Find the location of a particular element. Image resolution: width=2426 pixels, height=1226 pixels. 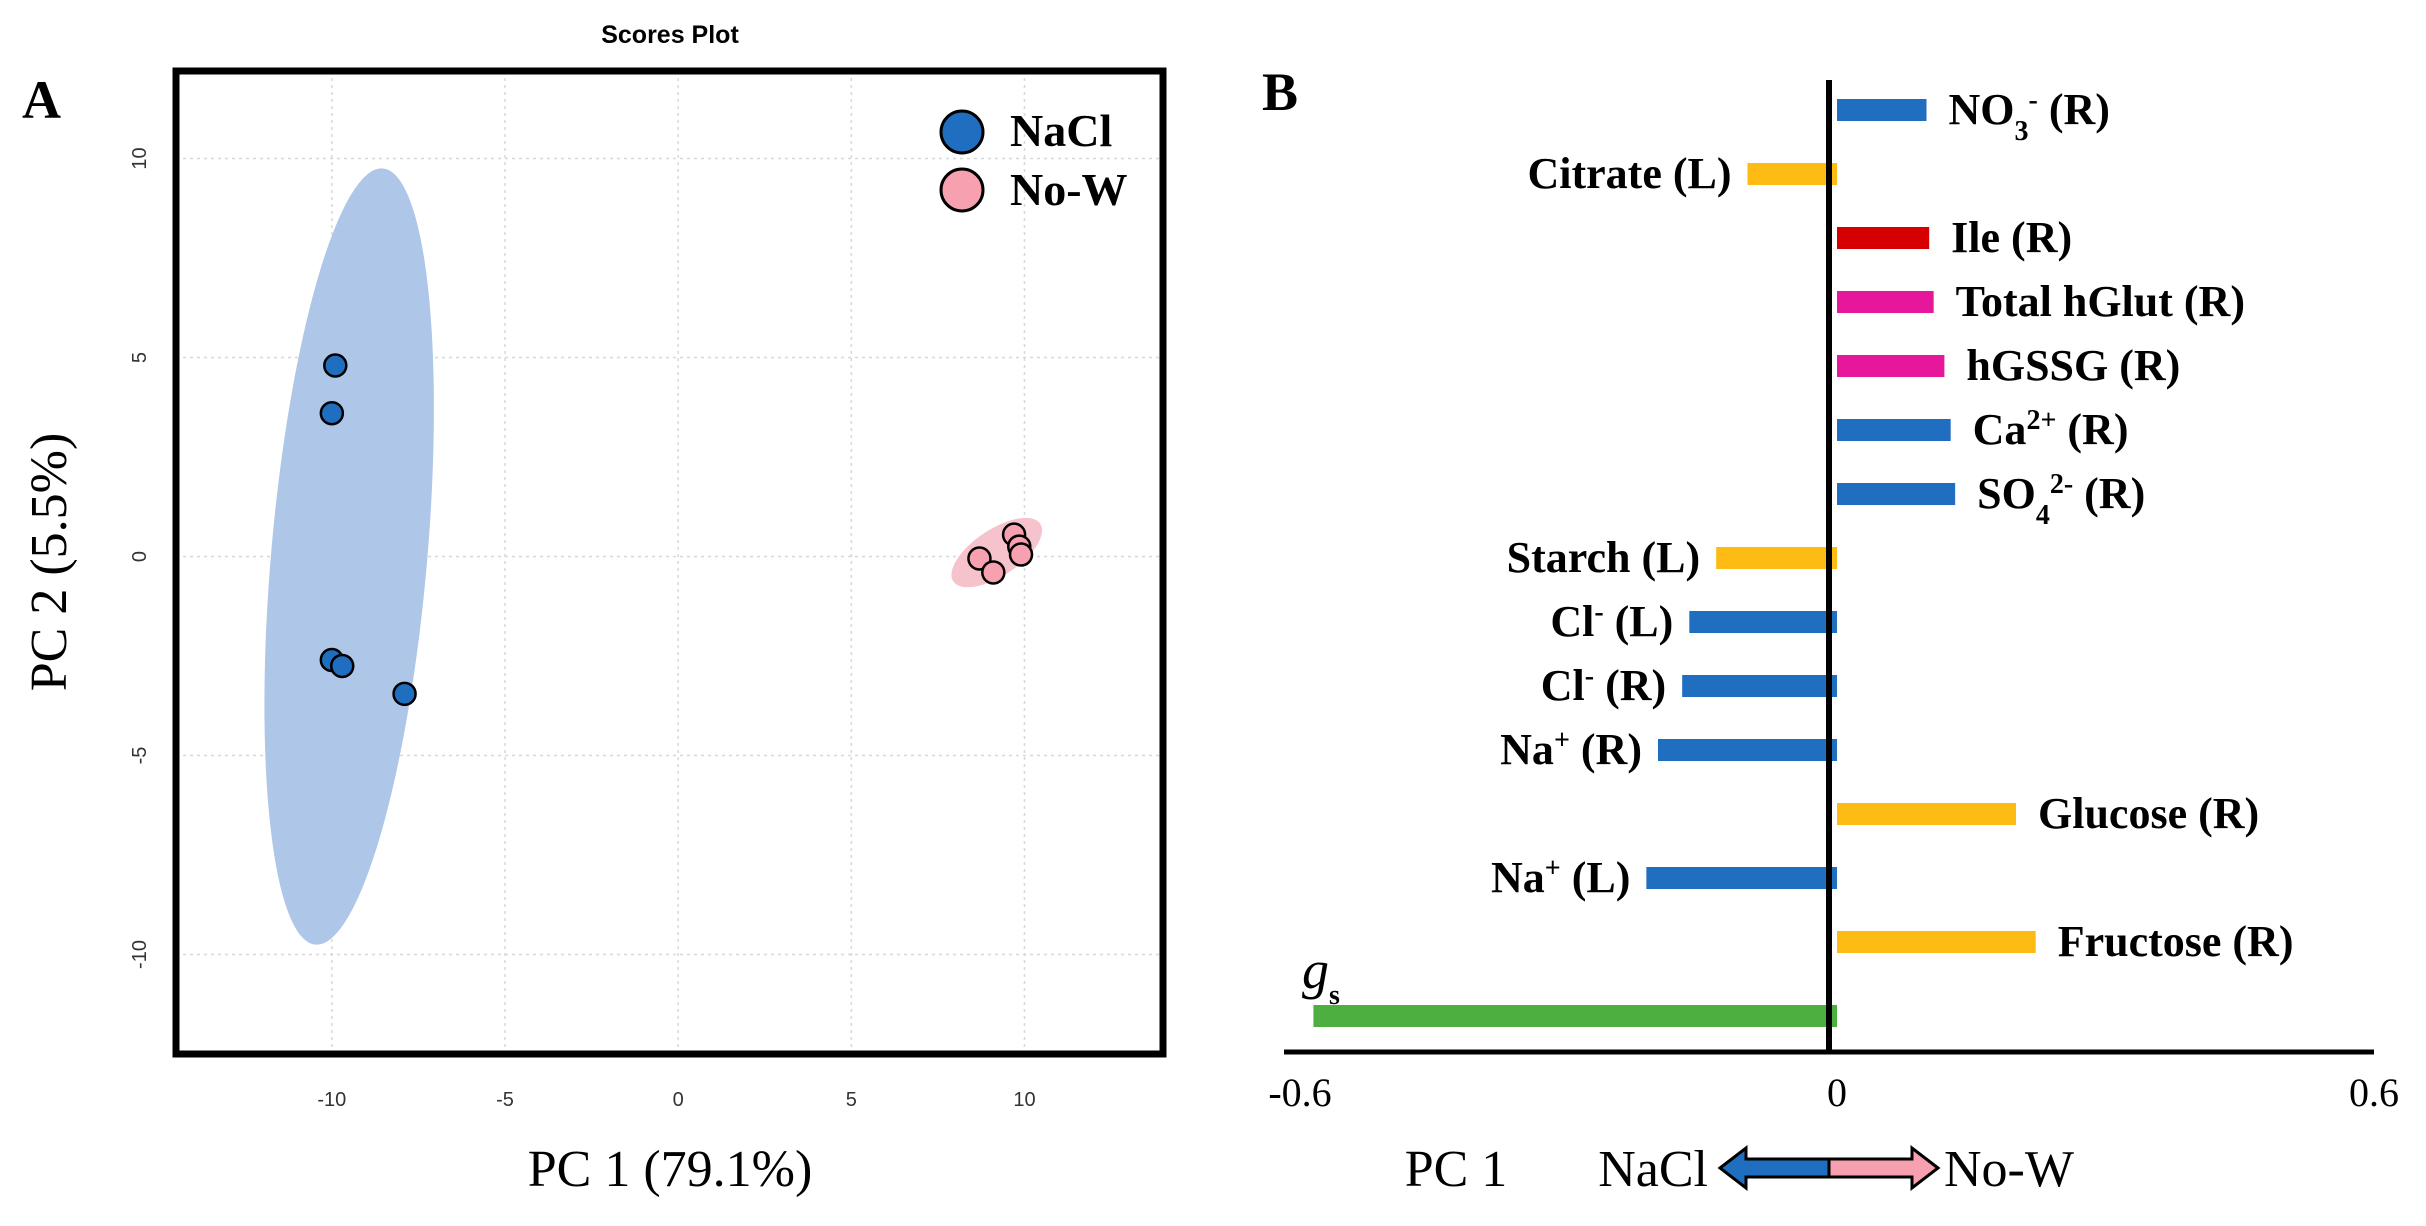

loading-bar-label: gs is located at coordinates (1321, 975).